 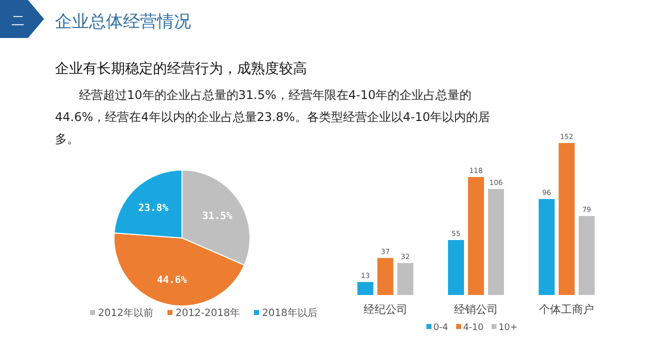 I want to click on legend-label: 4-10, so click(x=473, y=328).